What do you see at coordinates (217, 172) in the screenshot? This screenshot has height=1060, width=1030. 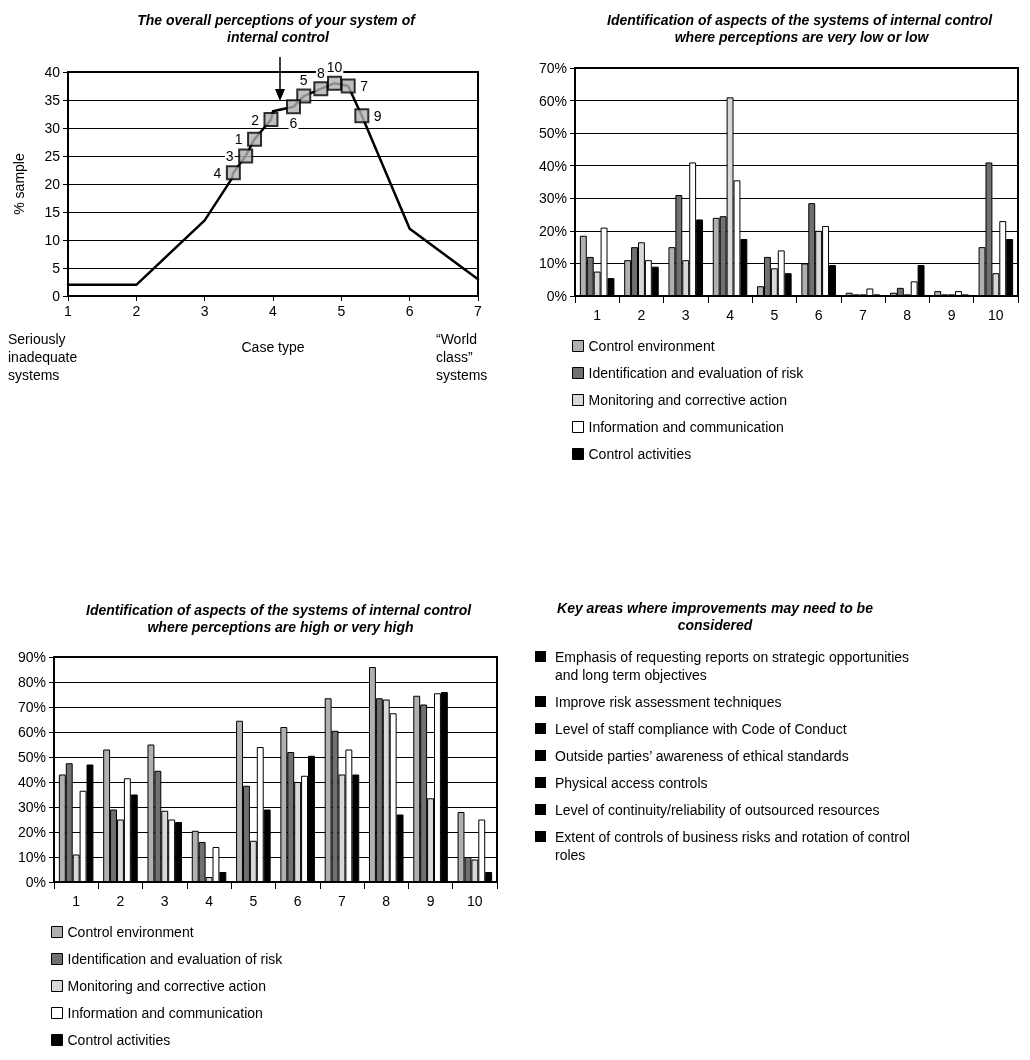 I see `annotation: 4` at bounding box center [217, 172].